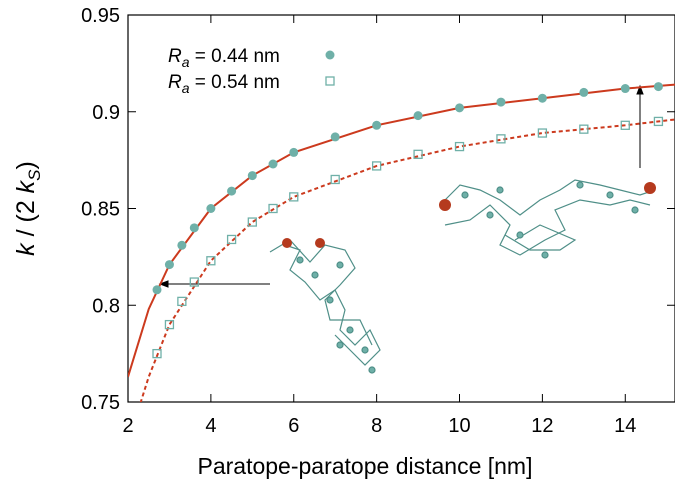  I want to click on y-tick-label: 0.9, so click(106, 113).